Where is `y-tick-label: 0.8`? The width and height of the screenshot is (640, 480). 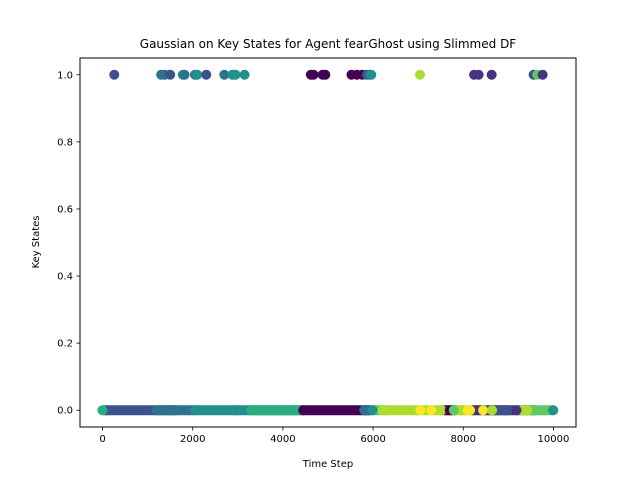
y-tick-label: 0.8 is located at coordinates (65, 142).